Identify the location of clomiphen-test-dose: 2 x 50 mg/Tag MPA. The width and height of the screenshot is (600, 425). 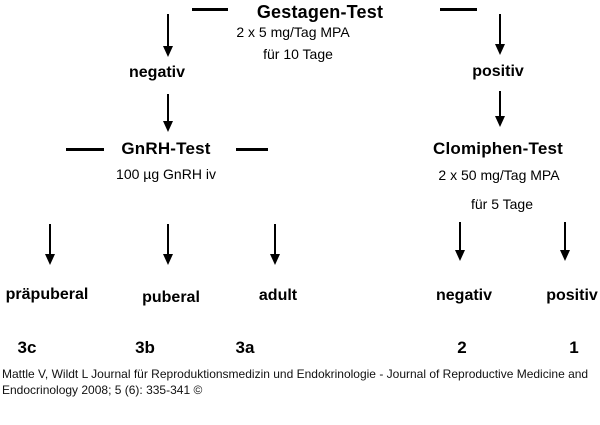
(499, 175).